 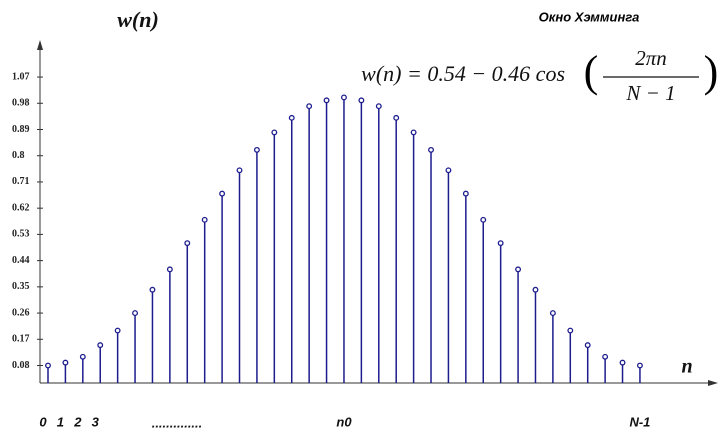 I want to click on x-tick-label: 3, so click(x=96, y=421).